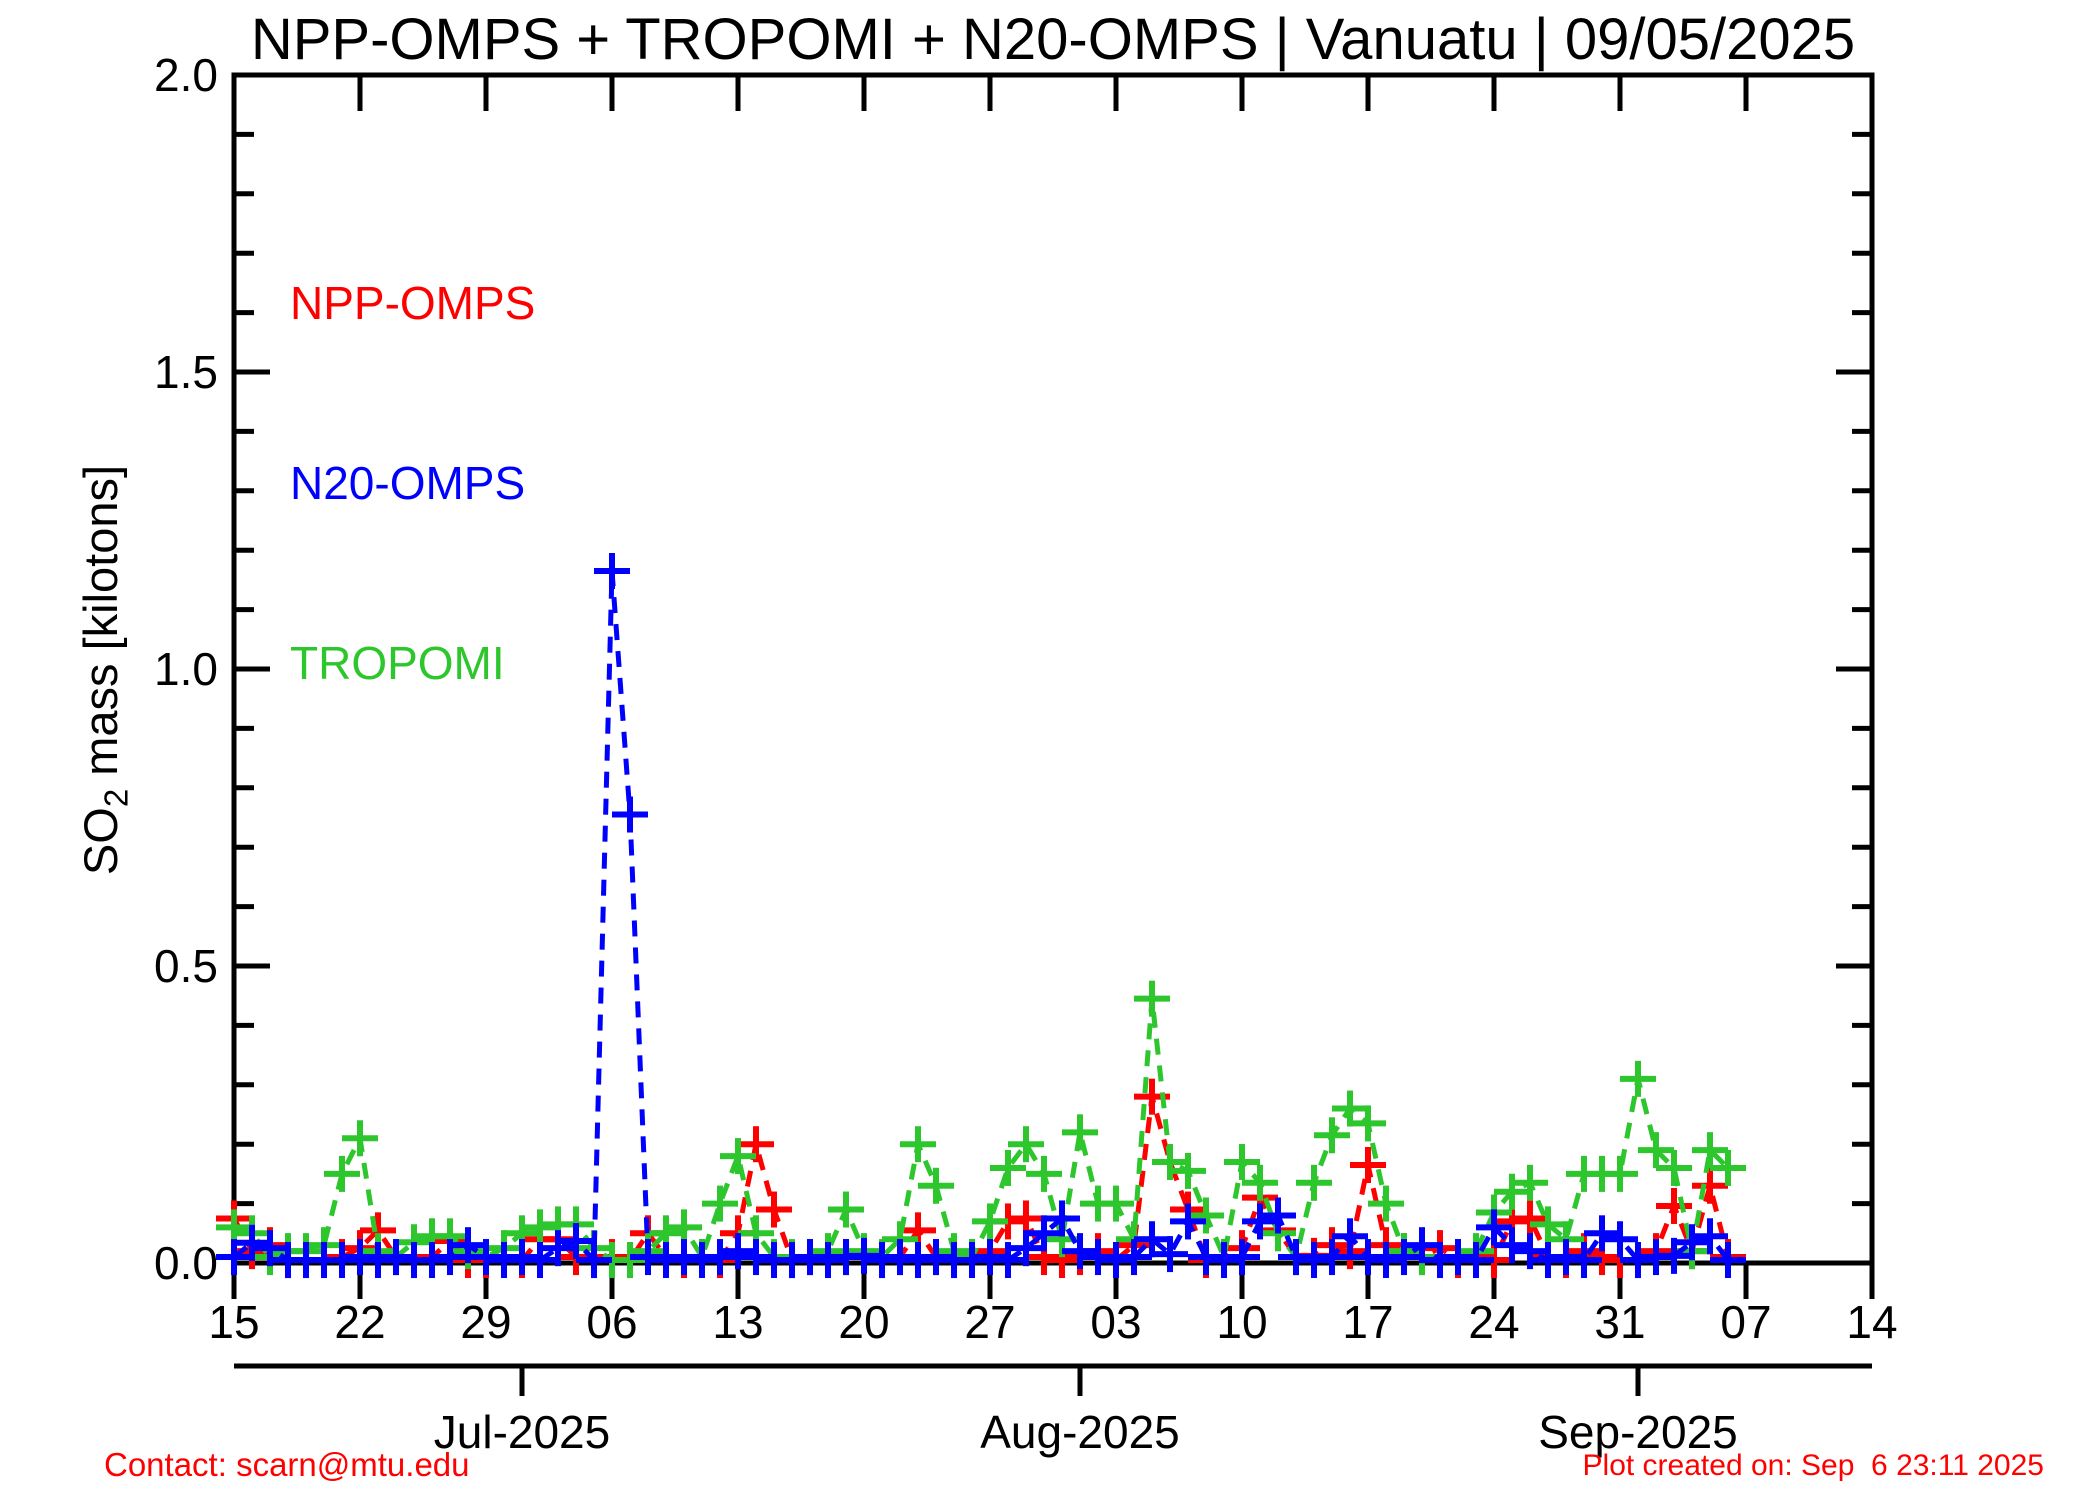 The width and height of the screenshot is (2100, 1500). I want to click on x-tick-label-17: 17, so click(1367, 1322).